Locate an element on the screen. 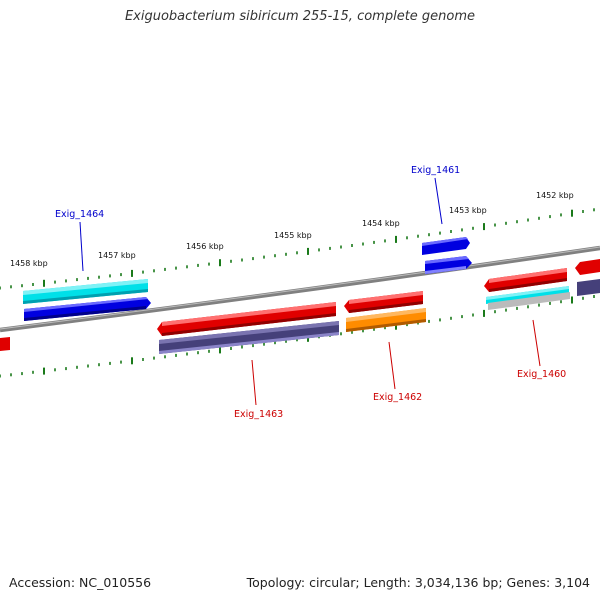 The height and width of the screenshot is (600, 600). outer-tick-track is located at coordinates (297, 249).